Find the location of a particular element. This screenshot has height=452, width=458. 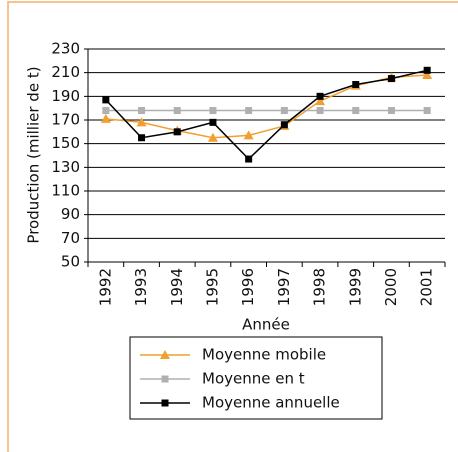

legend-box is located at coordinates (256, 378).